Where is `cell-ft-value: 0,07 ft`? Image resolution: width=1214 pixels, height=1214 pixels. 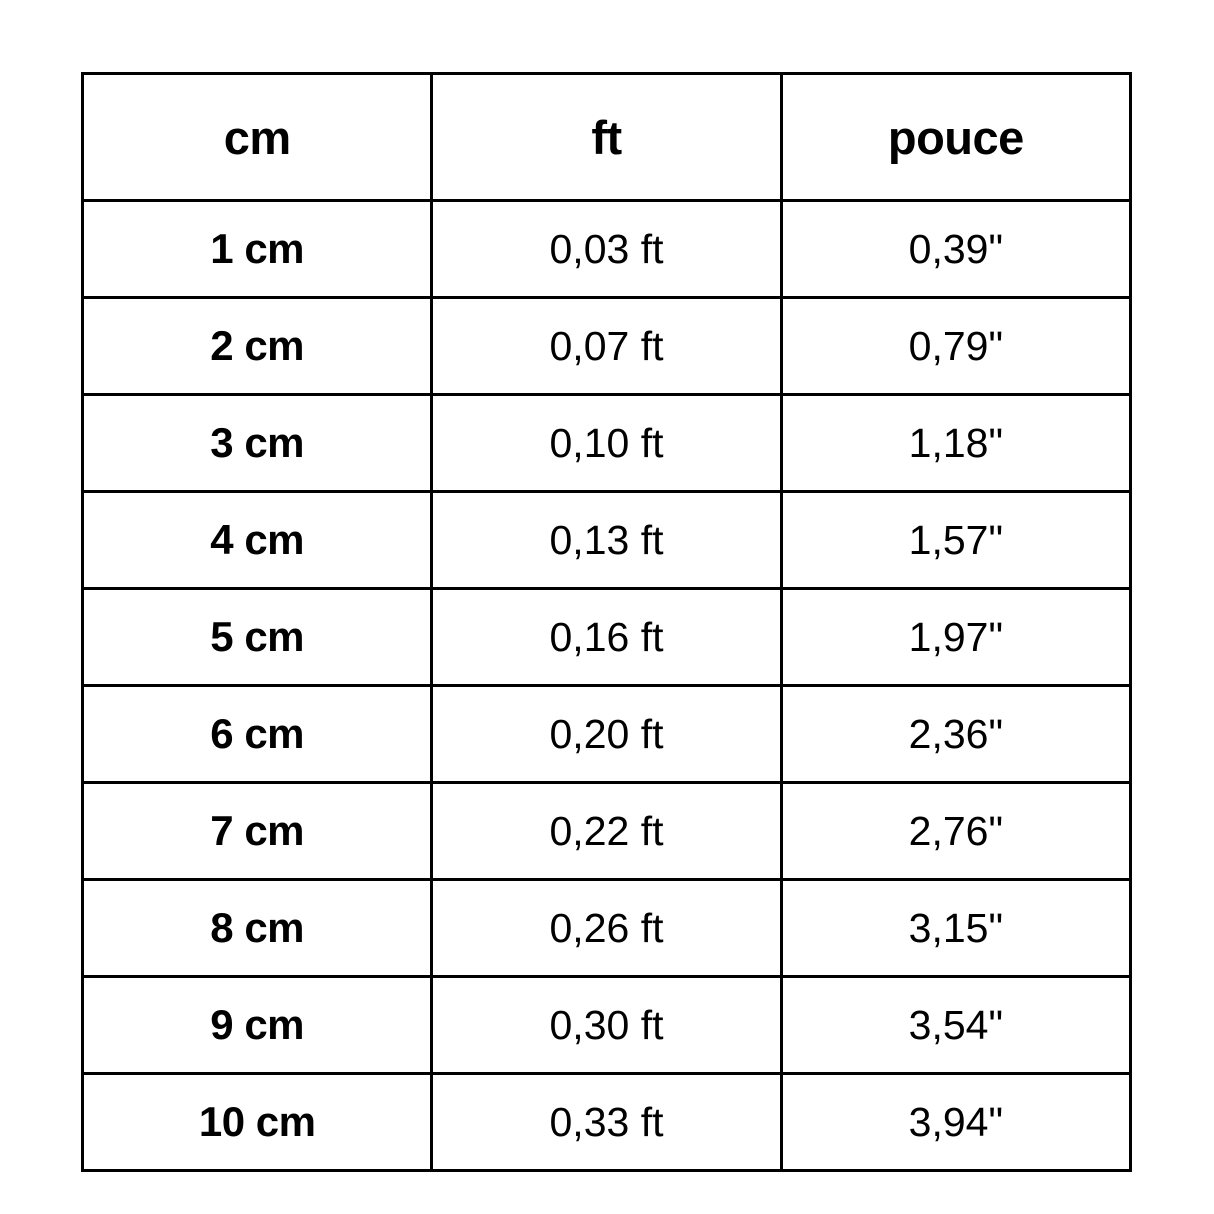 cell-ft-value: 0,07 ft is located at coordinates (606, 345).